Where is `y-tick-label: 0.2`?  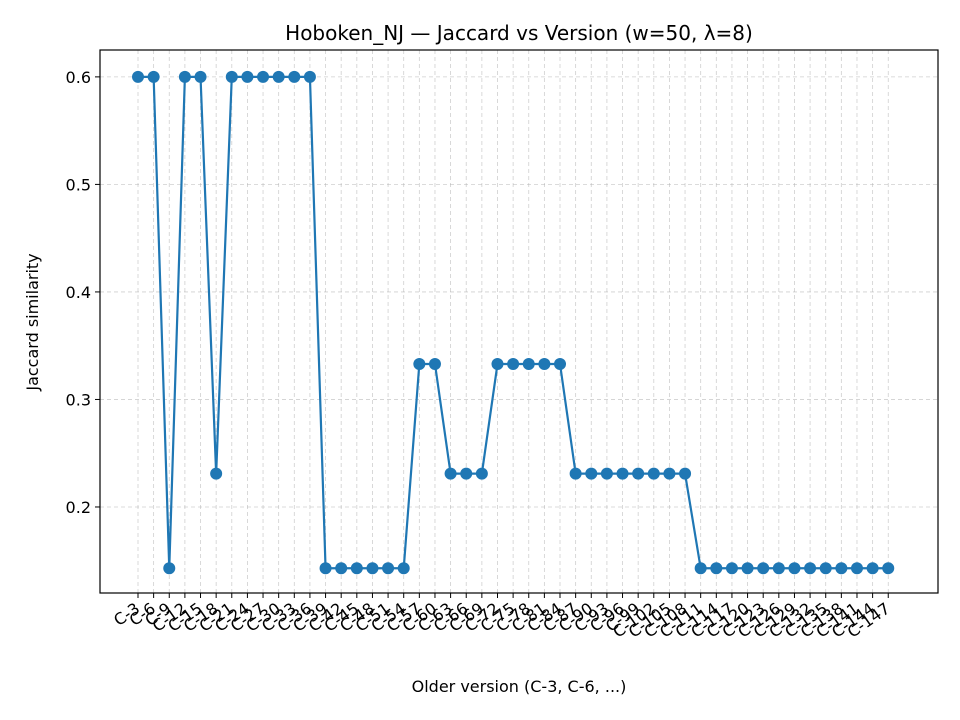
y-tick-label: 0.2 is located at coordinates (78, 507).